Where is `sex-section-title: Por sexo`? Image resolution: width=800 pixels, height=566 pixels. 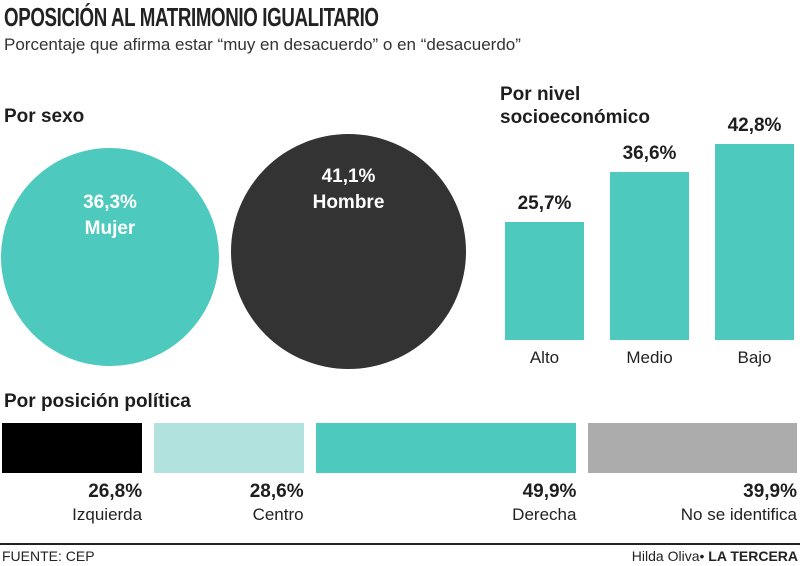 sex-section-title: Por sexo is located at coordinates (44, 116).